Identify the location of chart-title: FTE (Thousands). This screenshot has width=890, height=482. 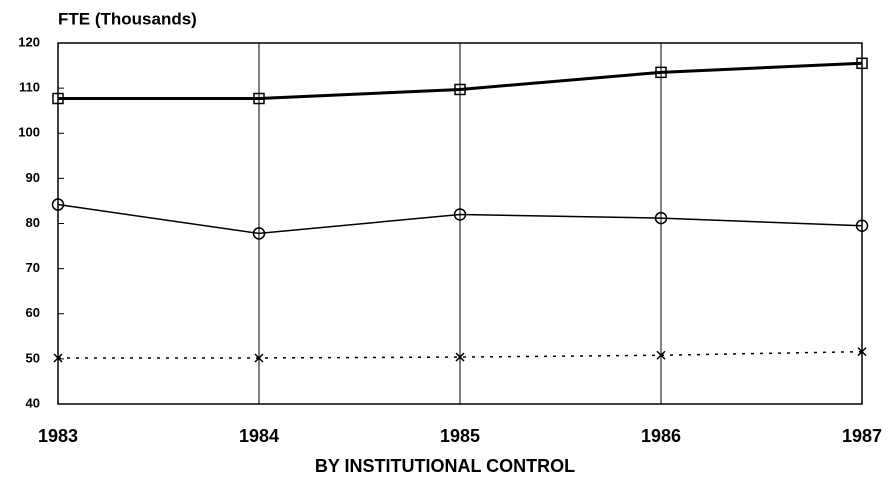
(127, 18).